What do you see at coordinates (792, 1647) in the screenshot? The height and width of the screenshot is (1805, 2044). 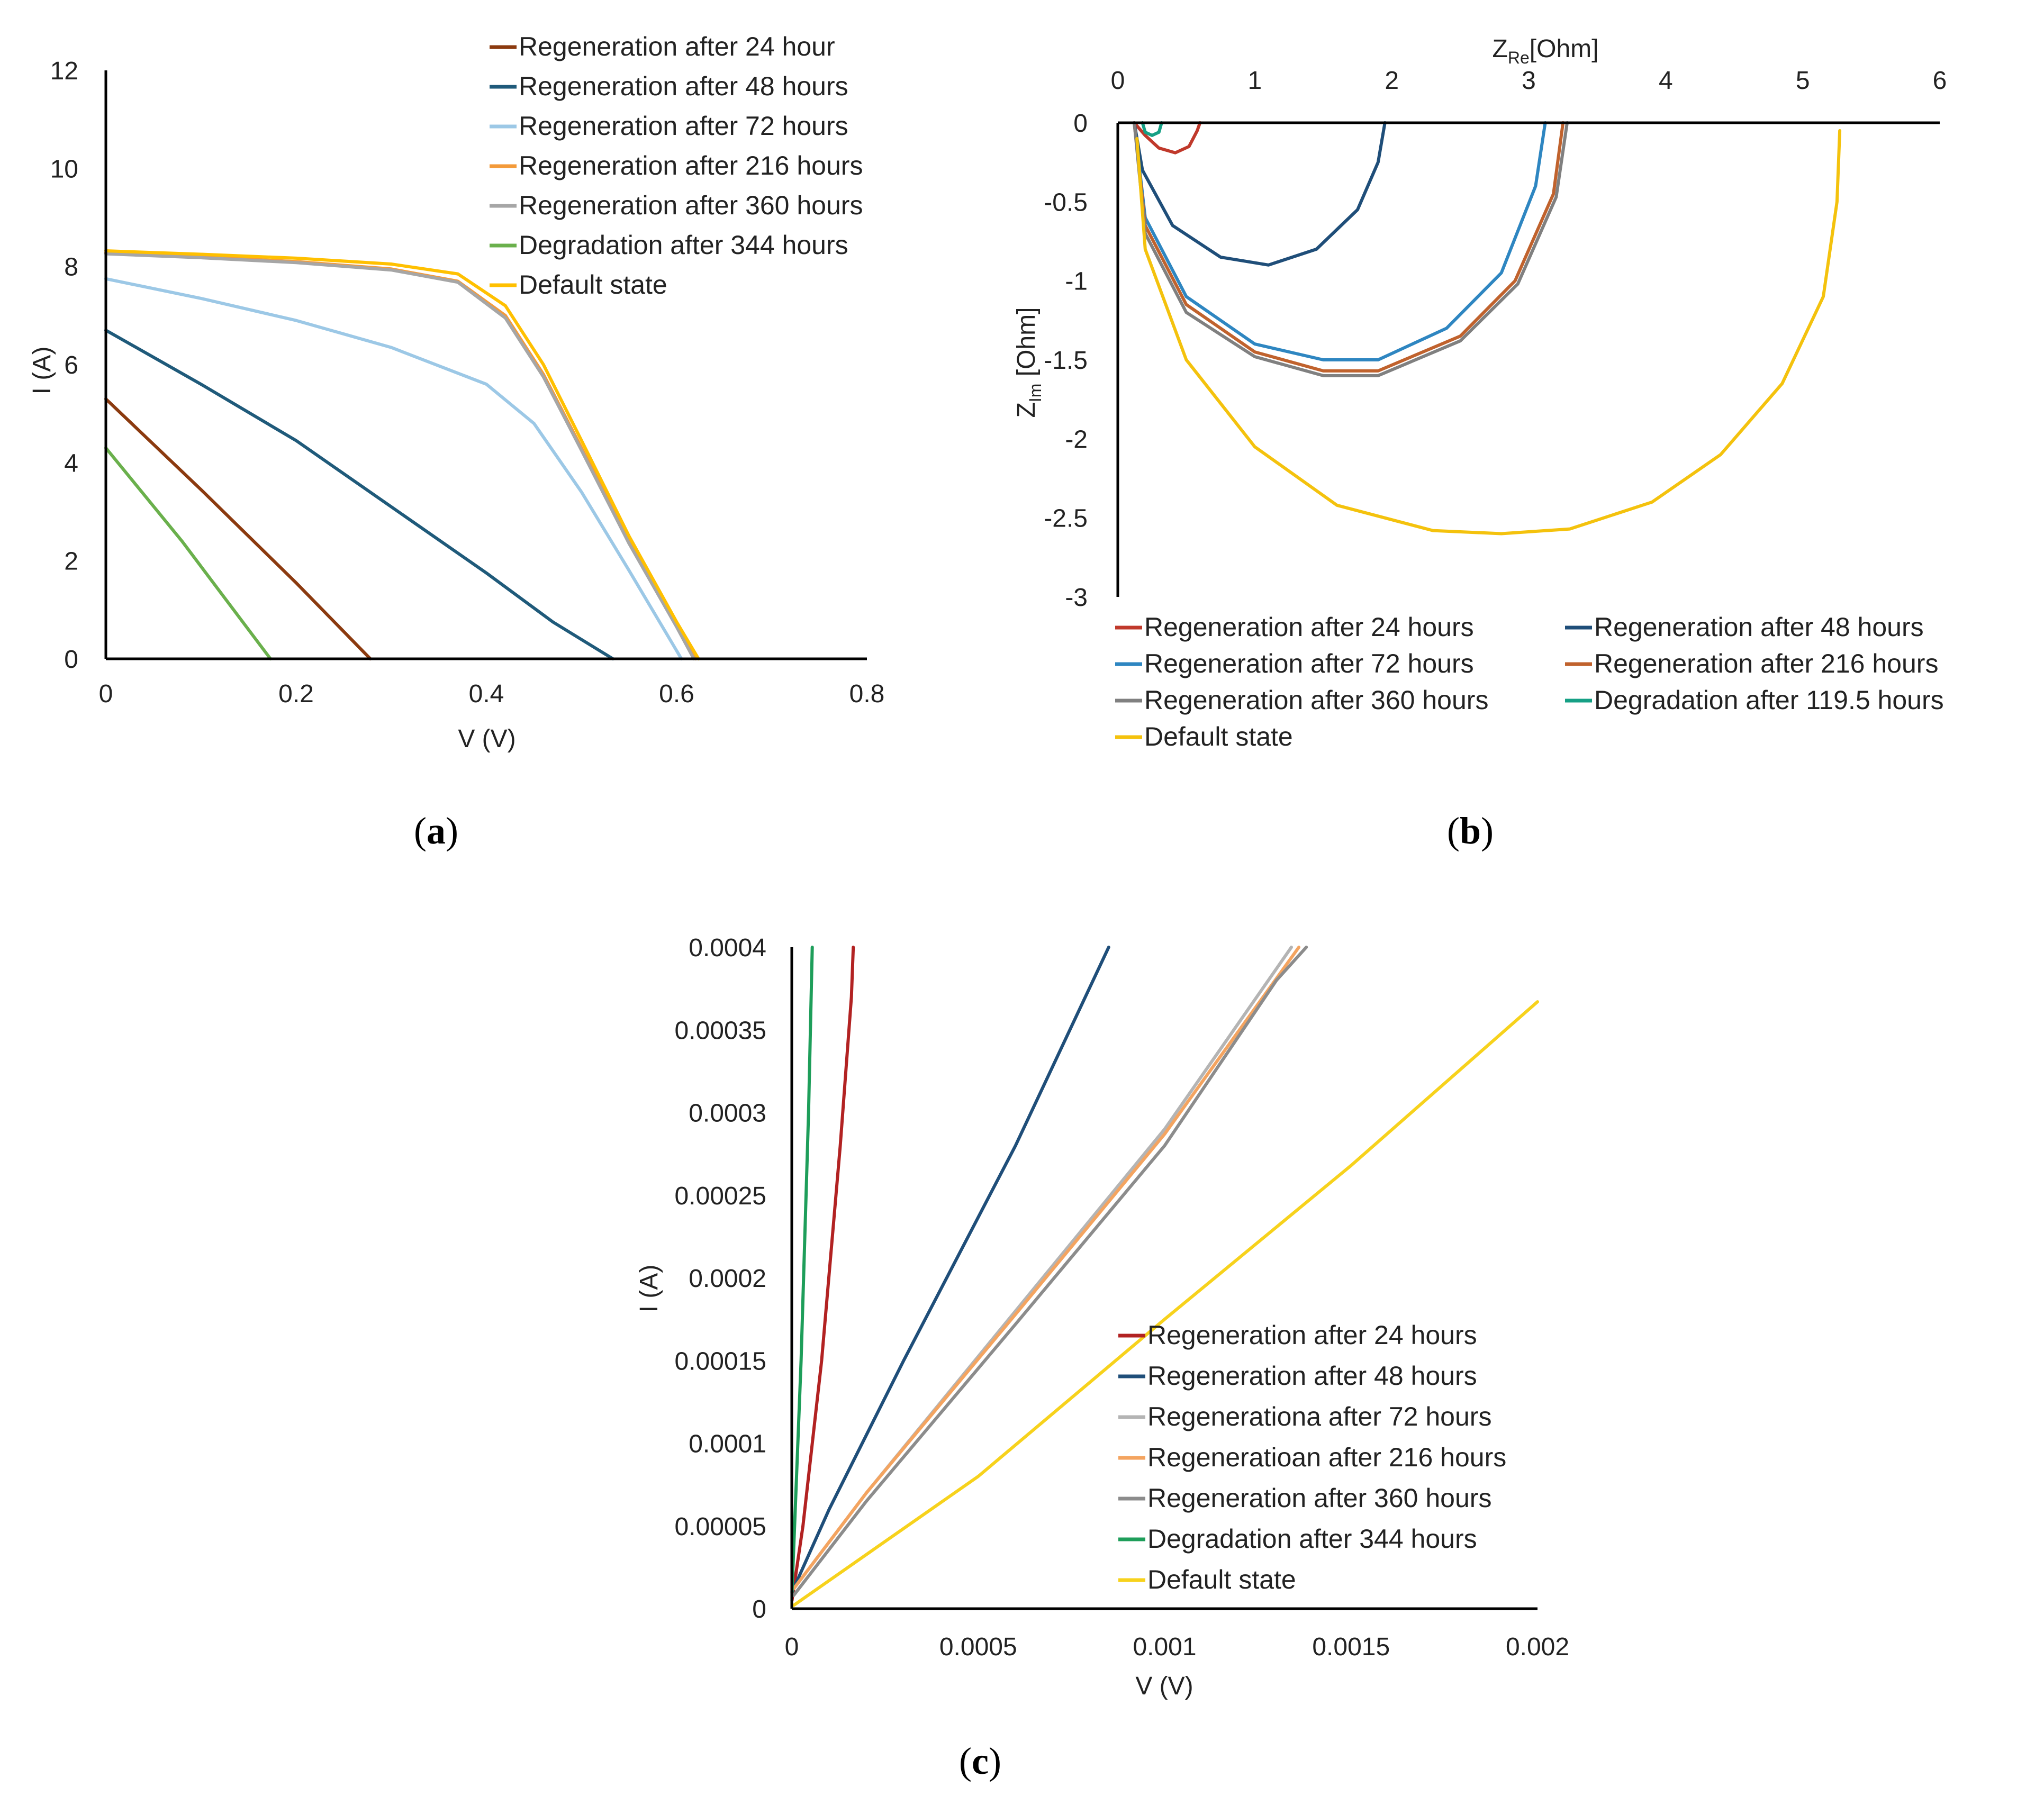 I see `panel-c-x-tick-label: 0` at bounding box center [792, 1647].